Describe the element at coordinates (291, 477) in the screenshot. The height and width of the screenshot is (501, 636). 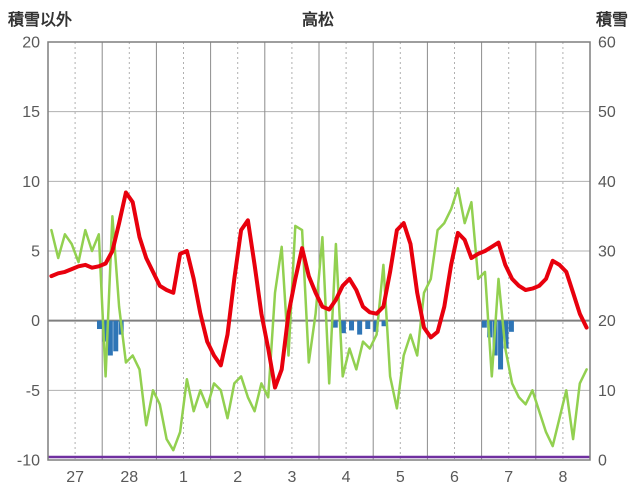
I see `x-axis-tick-label: 3` at that location.